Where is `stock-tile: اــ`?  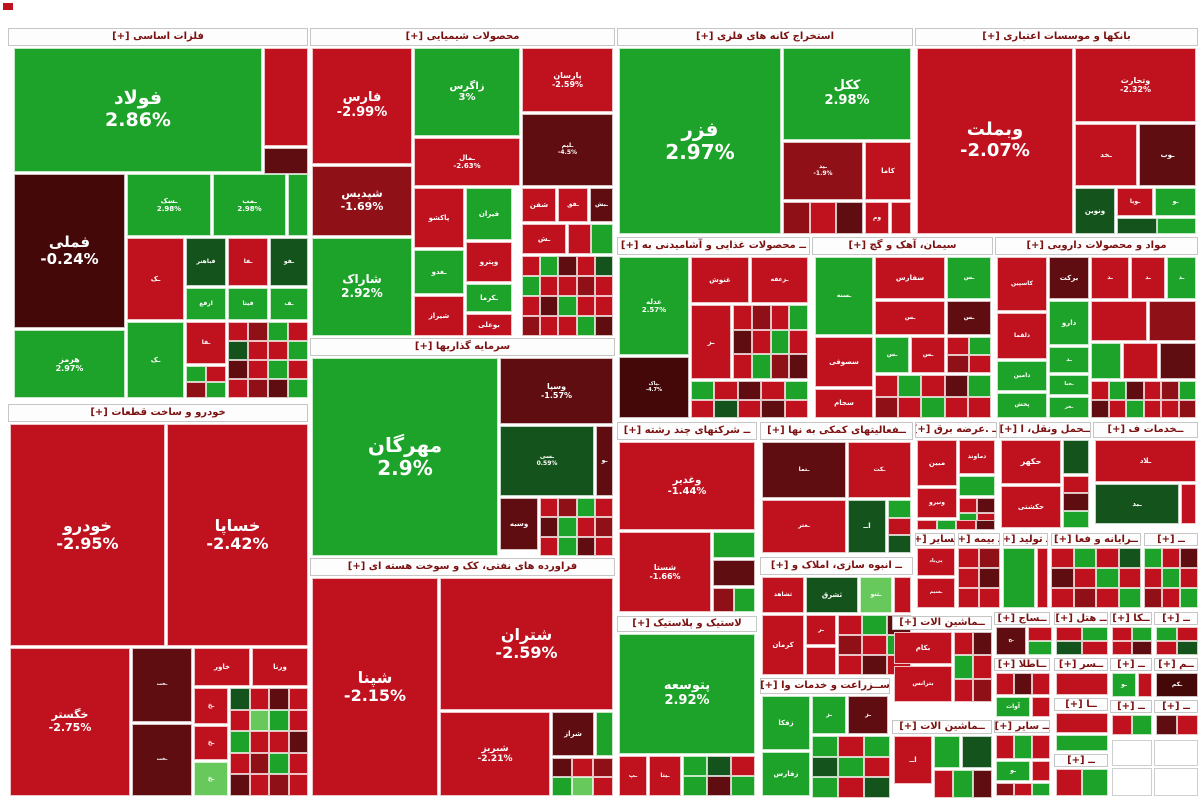
stock-tile: اــ is located at coordinates (913, 760).